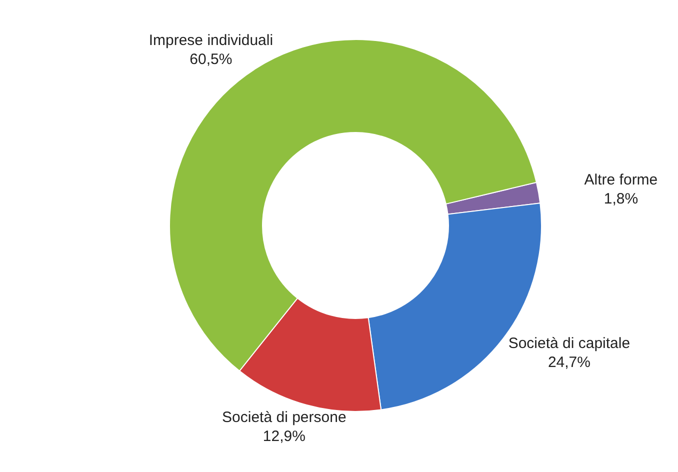 The height and width of the screenshot is (472, 678). What do you see at coordinates (569, 363) in the screenshot?
I see `data-label: 24,7%` at bounding box center [569, 363].